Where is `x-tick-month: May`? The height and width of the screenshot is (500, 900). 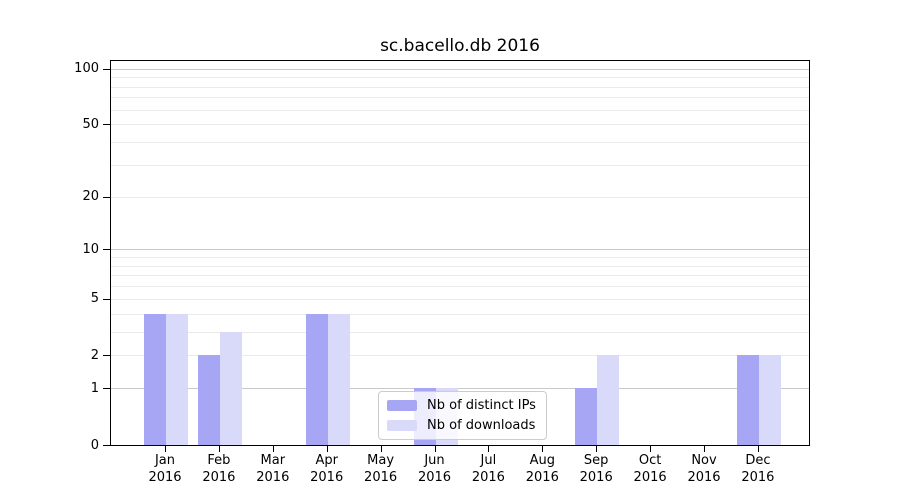
x-tick-month: May is located at coordinates (381, 460).